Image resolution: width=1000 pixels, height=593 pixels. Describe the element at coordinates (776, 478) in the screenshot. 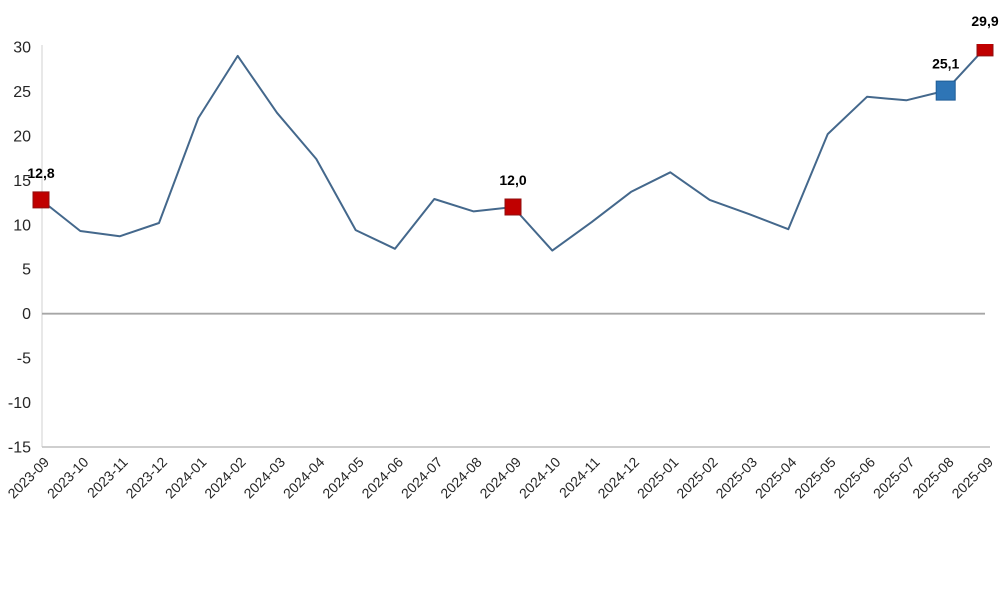

I see `x-tick-label: 2025-04` at that location.